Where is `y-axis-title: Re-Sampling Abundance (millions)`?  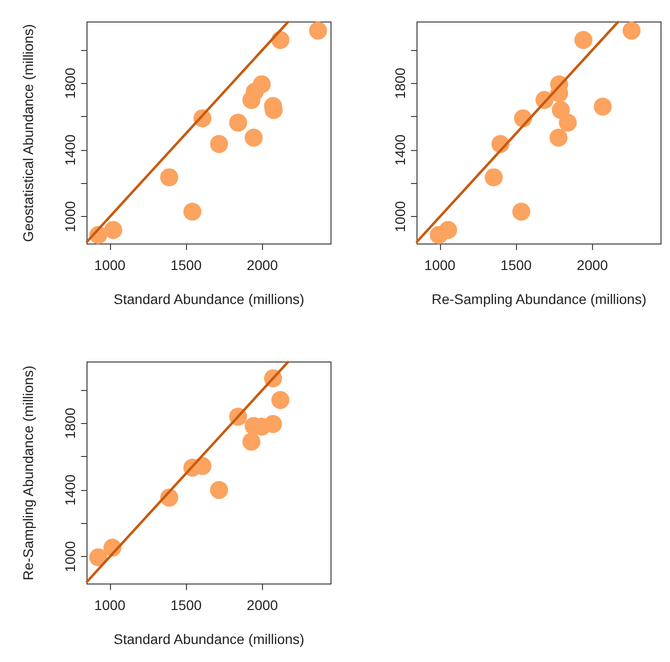 y-axis-title: Re-Sampling Abundance (millions) is located at coordinates (28, 473).